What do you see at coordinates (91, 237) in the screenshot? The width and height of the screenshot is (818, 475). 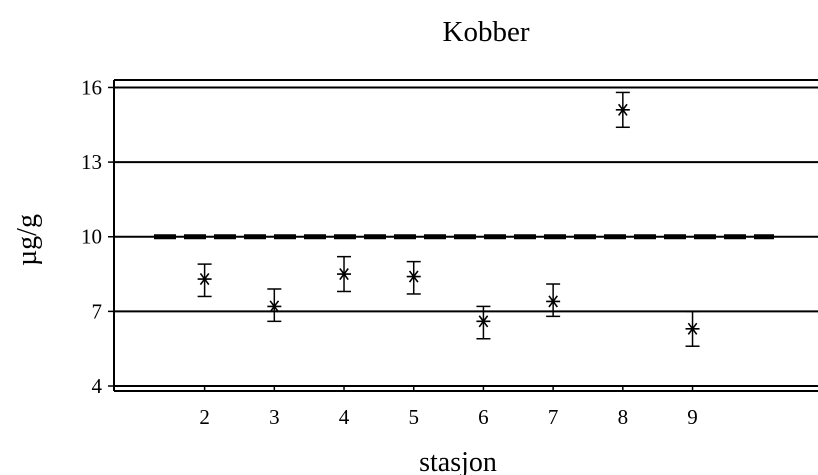 I see `y-tick-label-10: 10` at bounding box center [91, 237].